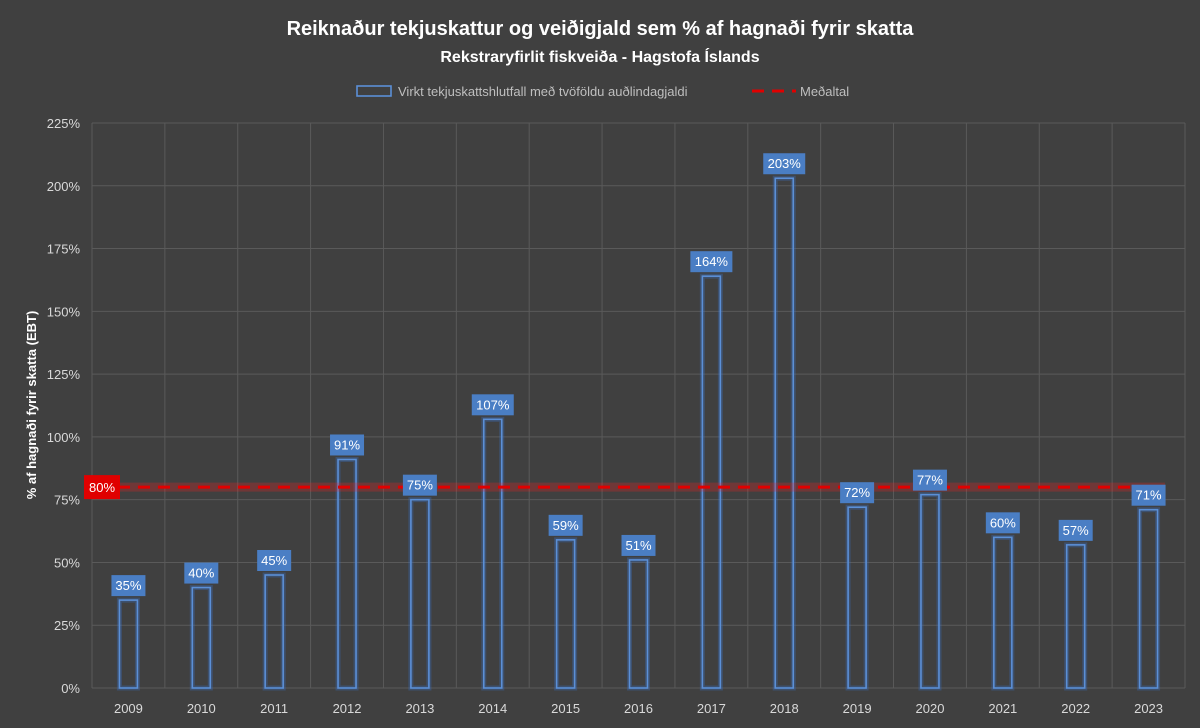 This screenshot has height=728, width=1200. I want to click on x-tick-label: 2016, so click(638, 708).